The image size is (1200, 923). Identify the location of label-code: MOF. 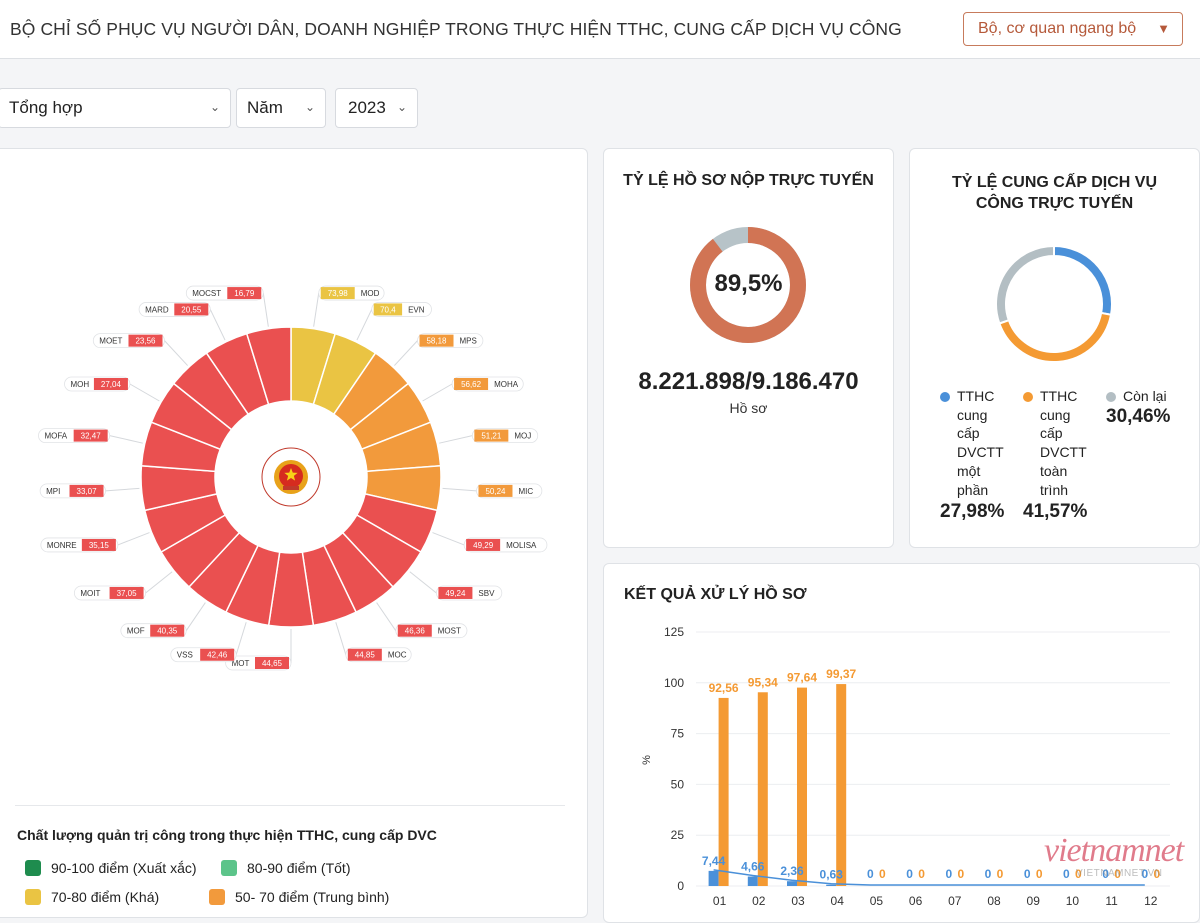
(136, 631).